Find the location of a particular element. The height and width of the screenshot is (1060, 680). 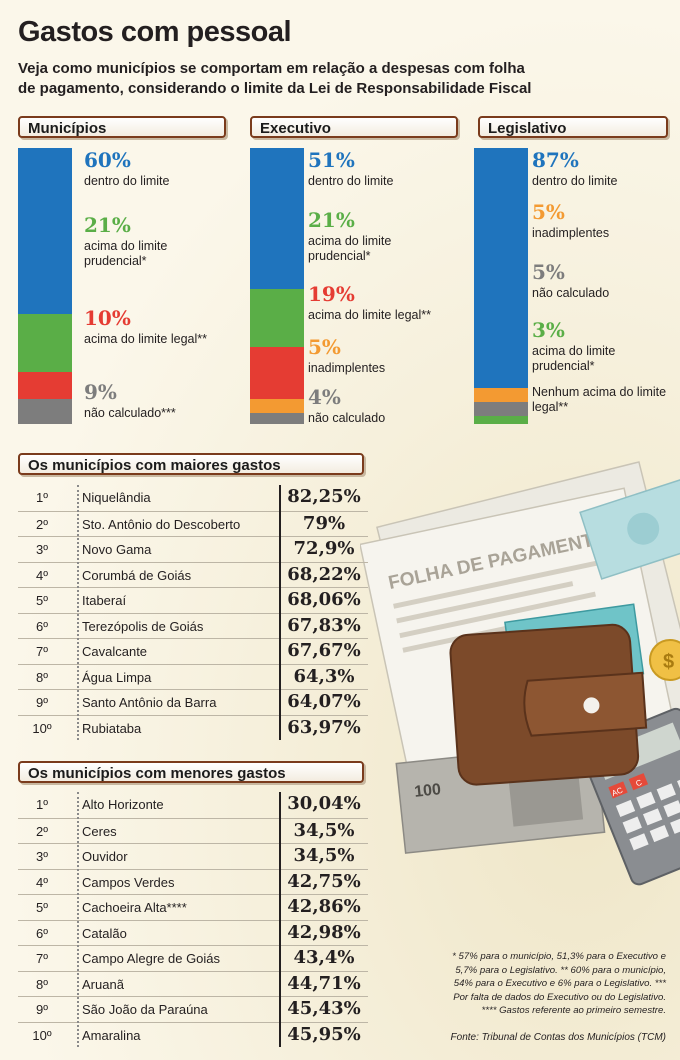

expense-percent: 64,3% is located at coordinates (324, 676).